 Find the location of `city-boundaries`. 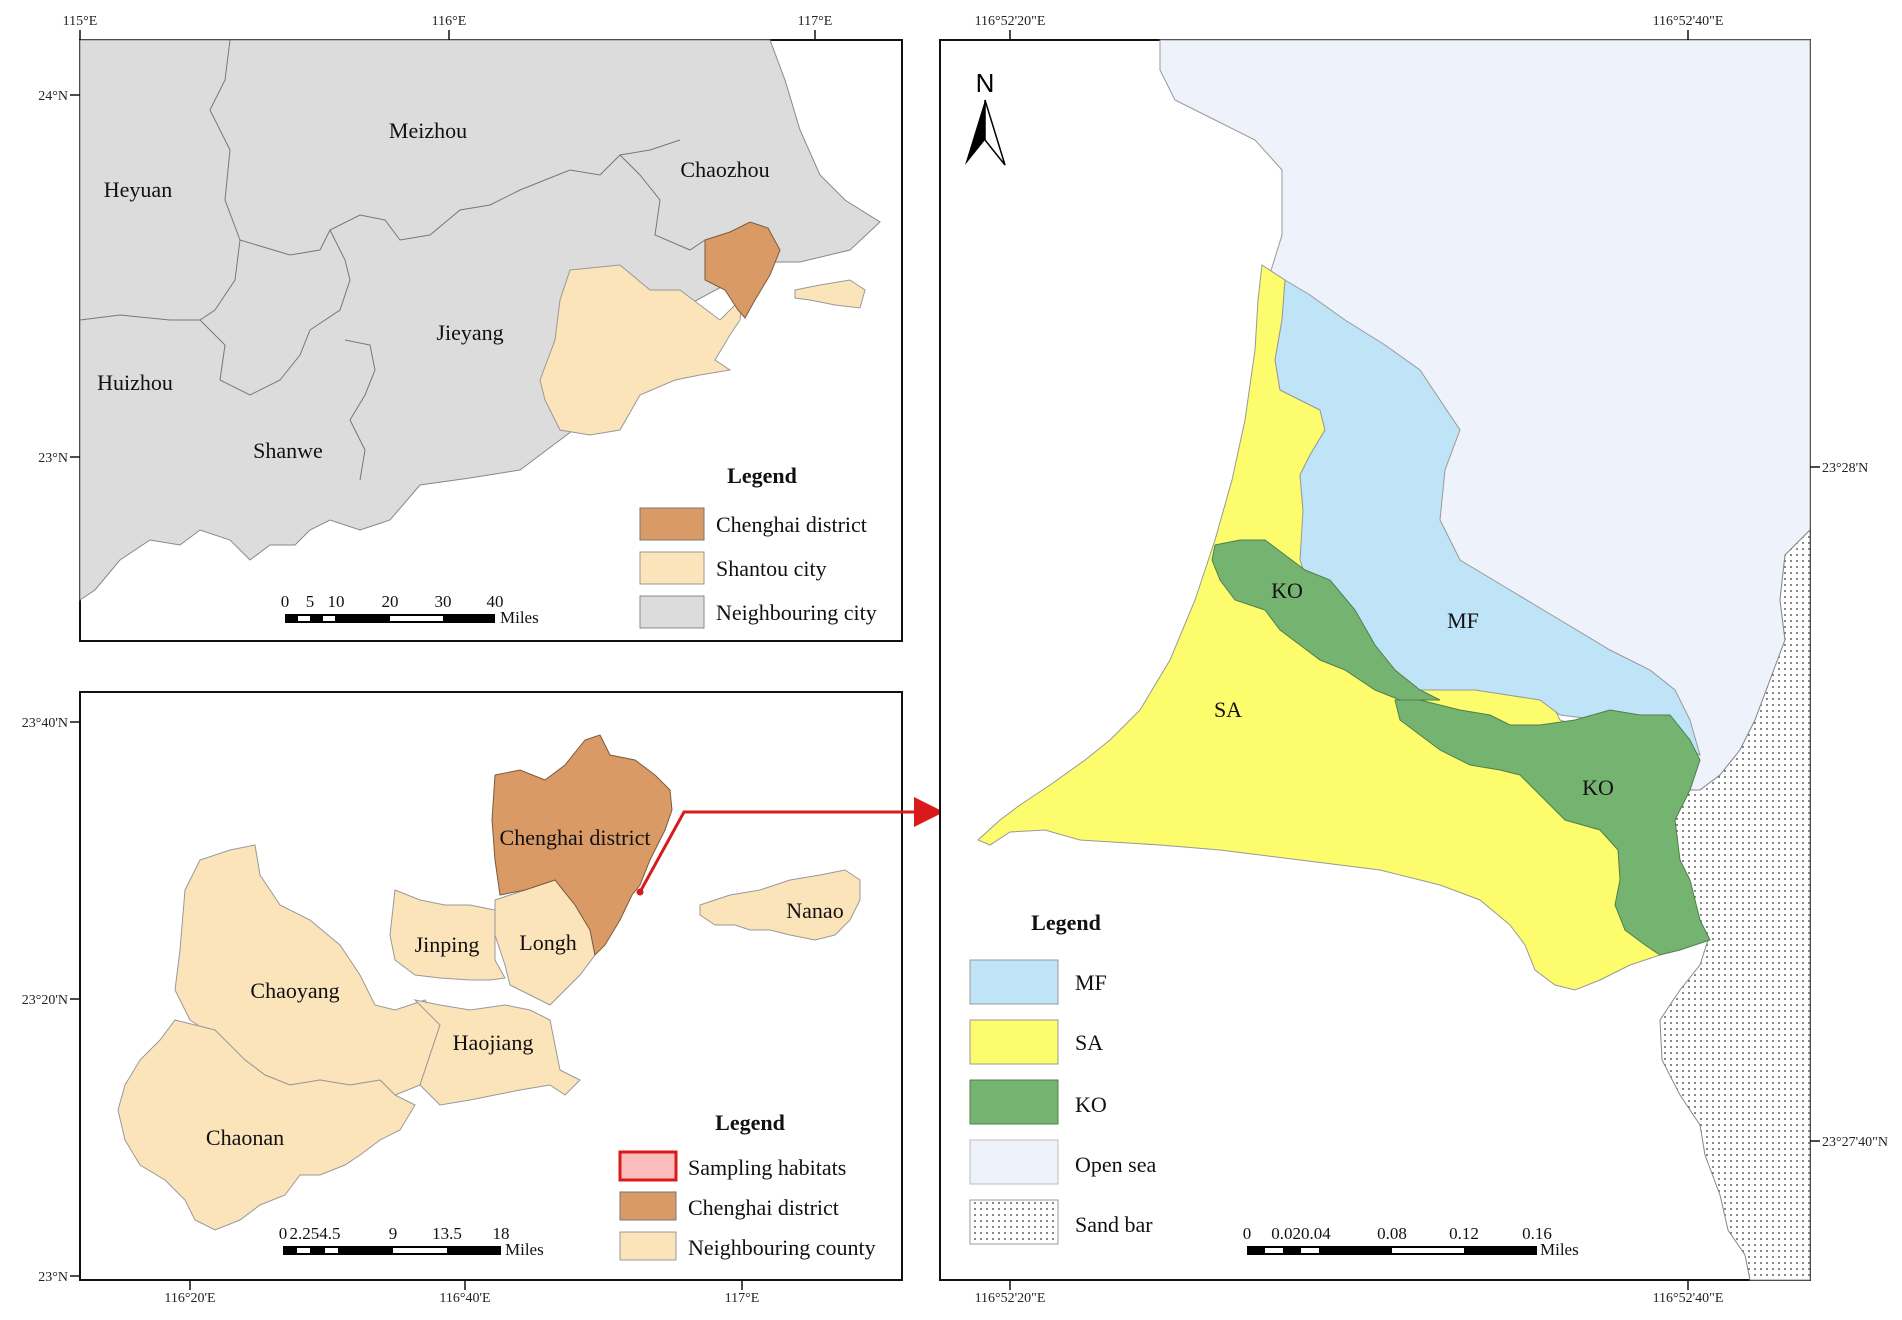

city-boundaries is located at coordinates (392, 260).